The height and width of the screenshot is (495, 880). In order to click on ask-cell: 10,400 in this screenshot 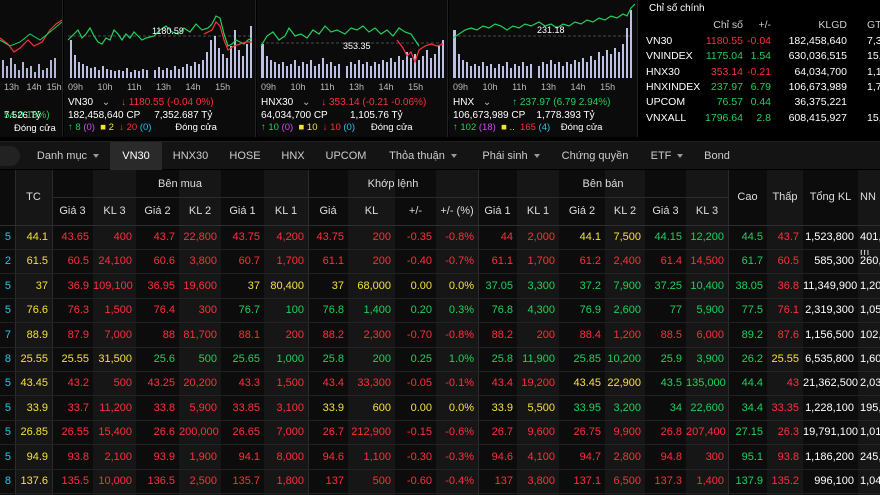, I will do `click(707, 285)`.